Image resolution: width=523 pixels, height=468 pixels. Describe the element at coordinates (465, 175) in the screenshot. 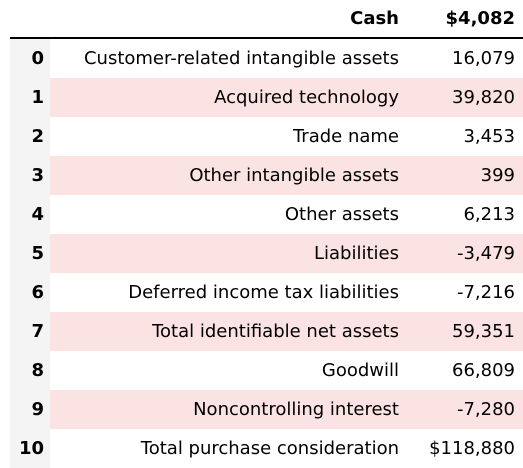

I see `row-value: 399` at that location.